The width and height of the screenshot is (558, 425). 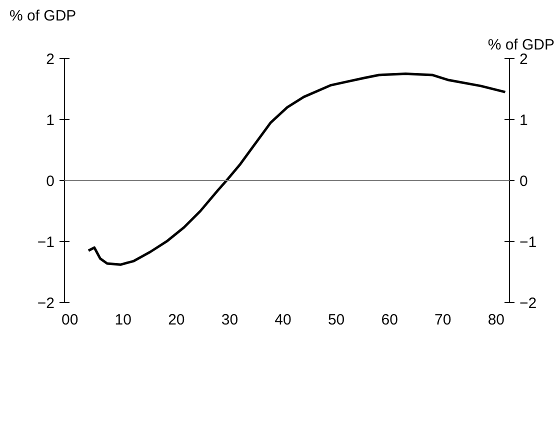 I want to click on x-tick-label: 50, so click(x=336, y=320).